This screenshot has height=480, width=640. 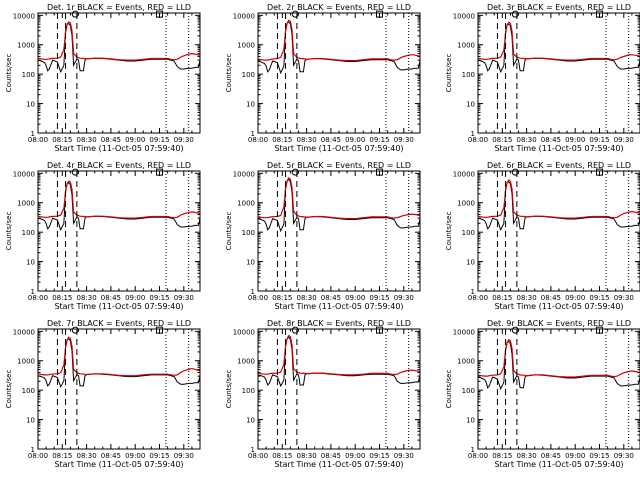 I want to click on panel-title: Det. 2r BLACK = Events, RED = LLD, so click(x=339, y=7).